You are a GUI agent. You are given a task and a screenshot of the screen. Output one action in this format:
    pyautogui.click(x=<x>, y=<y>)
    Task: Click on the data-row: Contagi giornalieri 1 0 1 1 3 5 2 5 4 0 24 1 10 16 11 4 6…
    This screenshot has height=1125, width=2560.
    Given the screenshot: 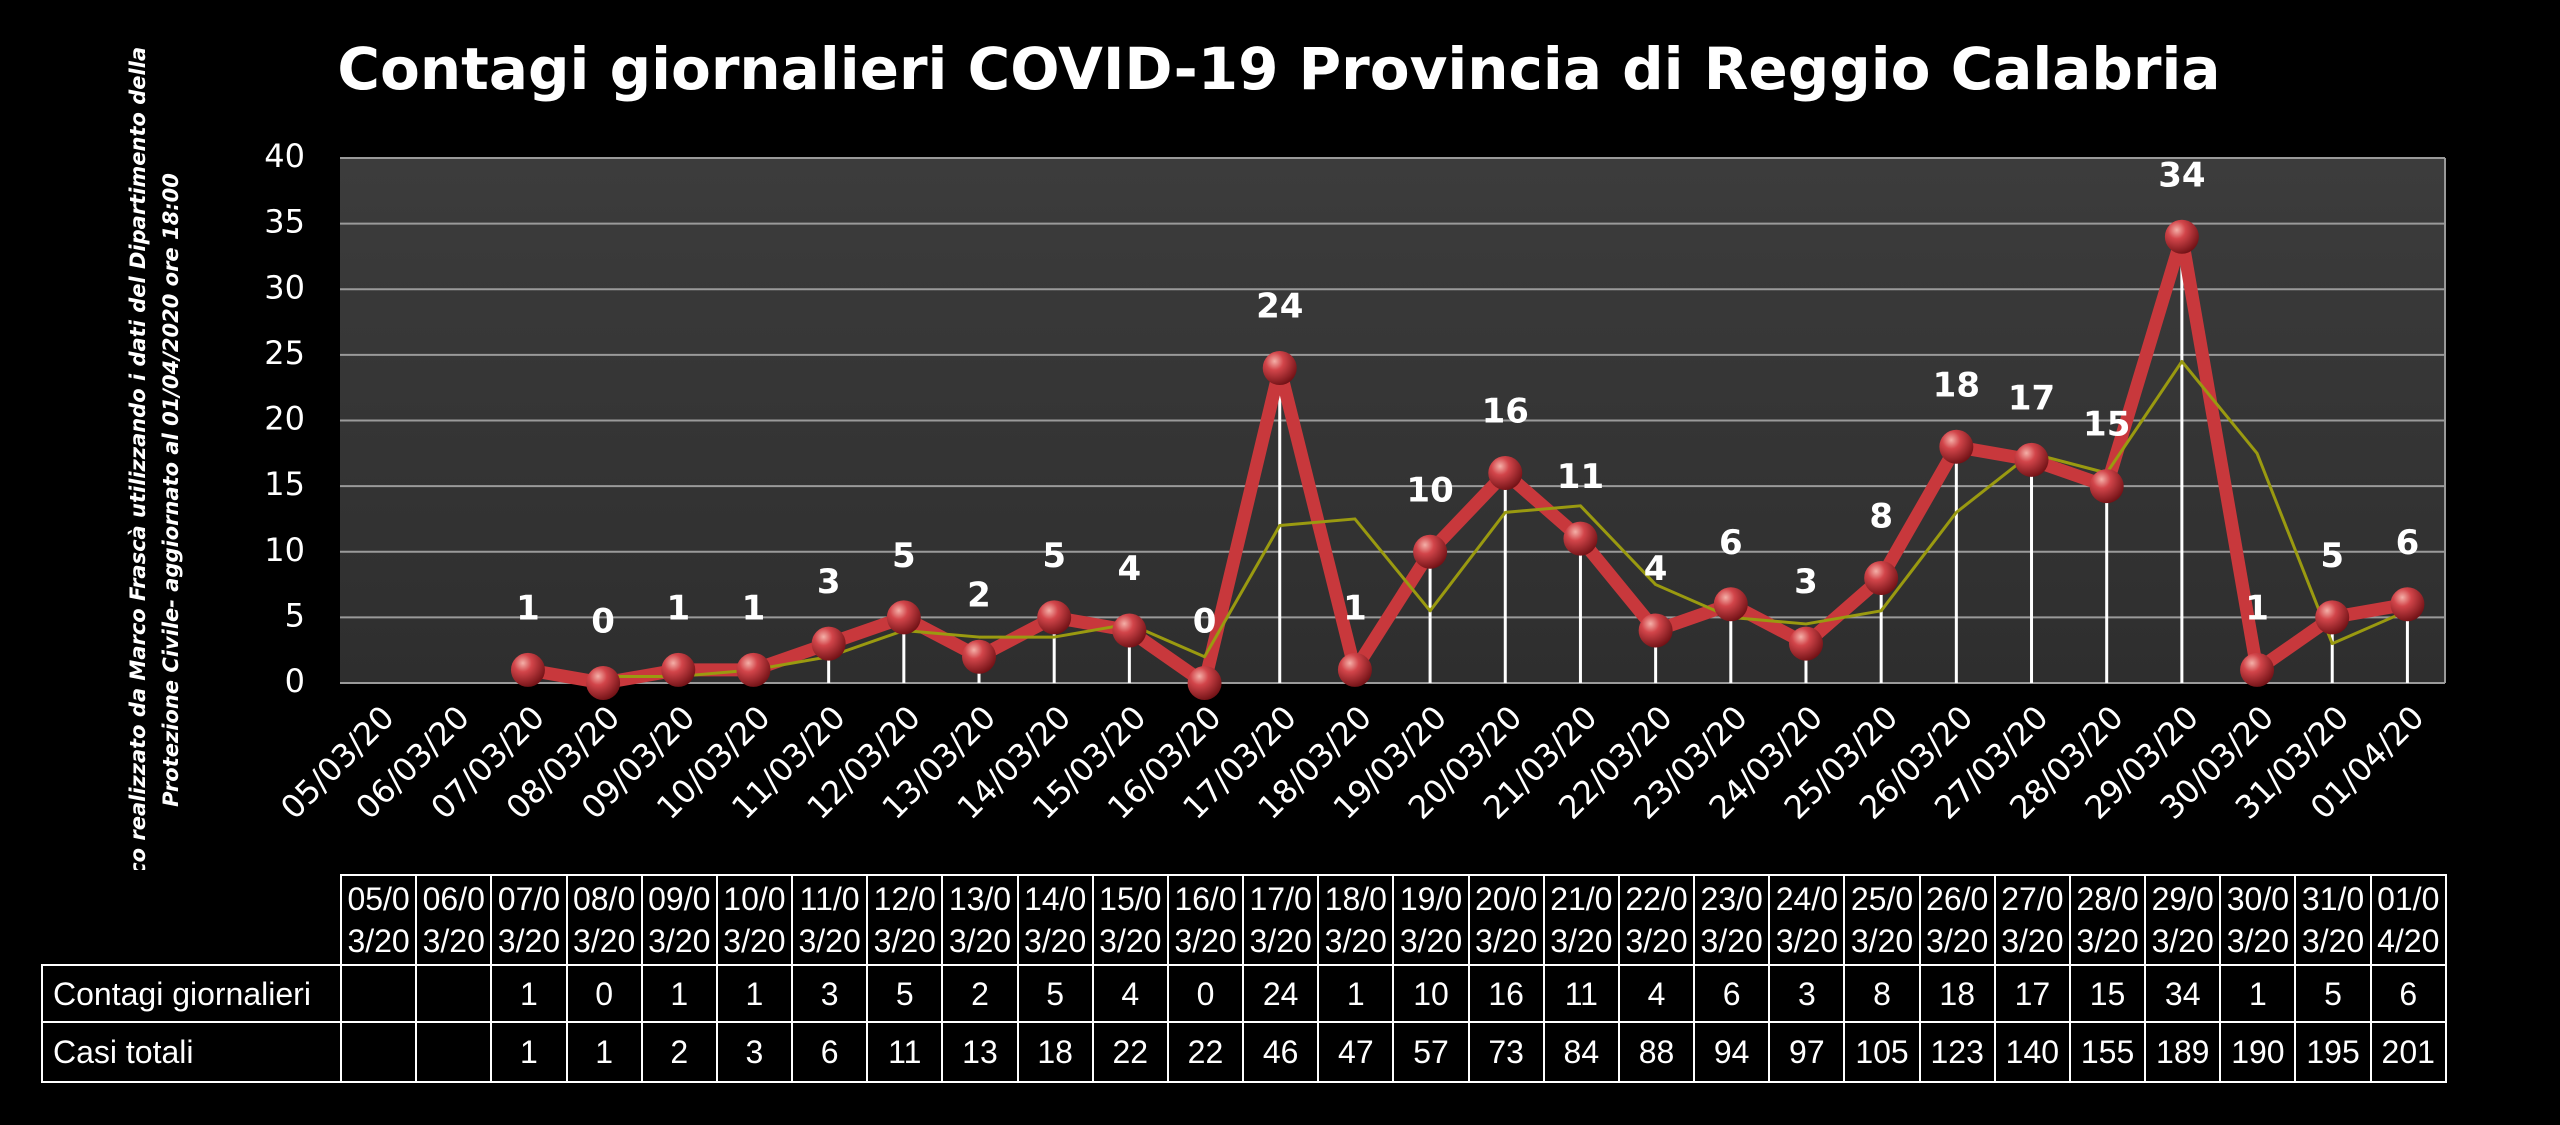 What is the action you would take?
    pyautogui.click(x=1244, y=993)
    